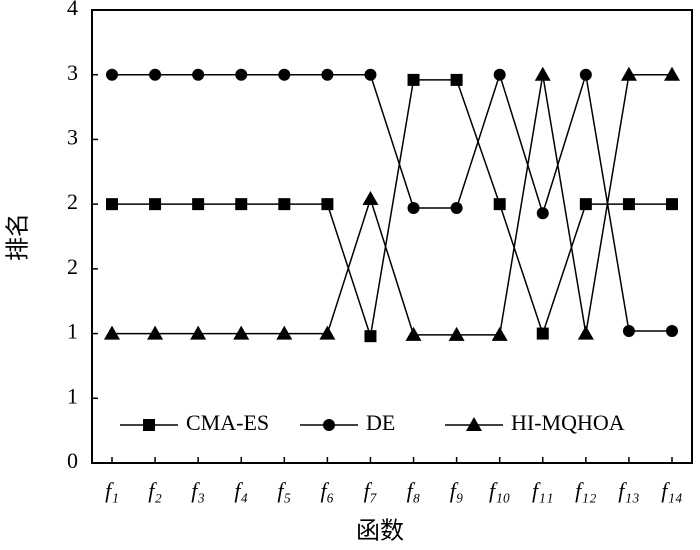 This screenshot has height=550, width=700. What do you see at coordinates (18, 237) in the screenshot?
I see `y-axis-label: 排名` at bounding box center [18, 237].